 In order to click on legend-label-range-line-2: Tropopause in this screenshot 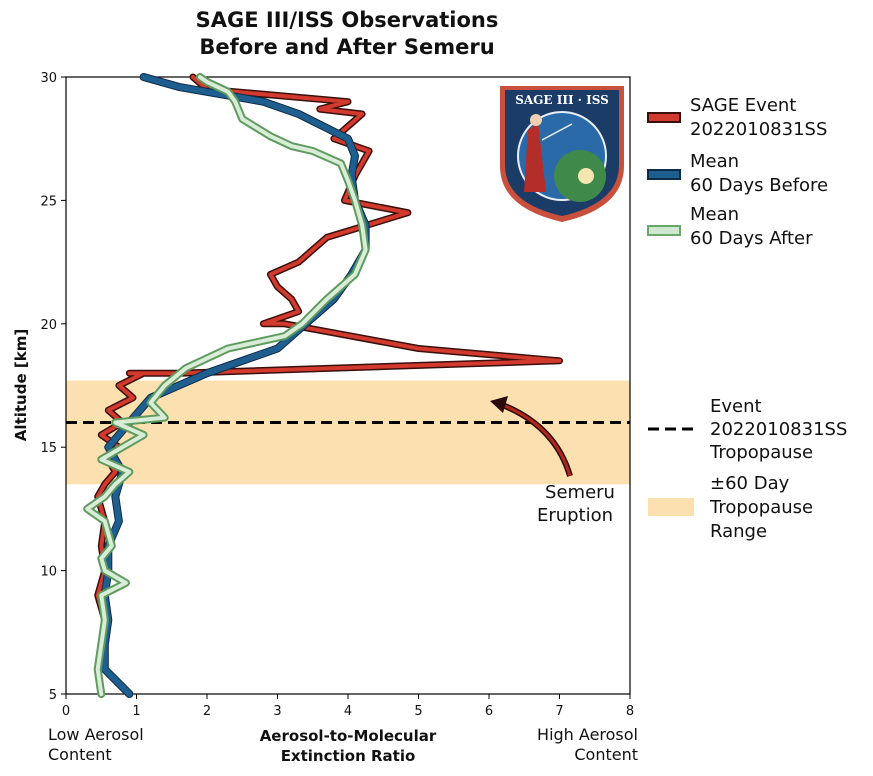, I will do `click(761, 507)`.